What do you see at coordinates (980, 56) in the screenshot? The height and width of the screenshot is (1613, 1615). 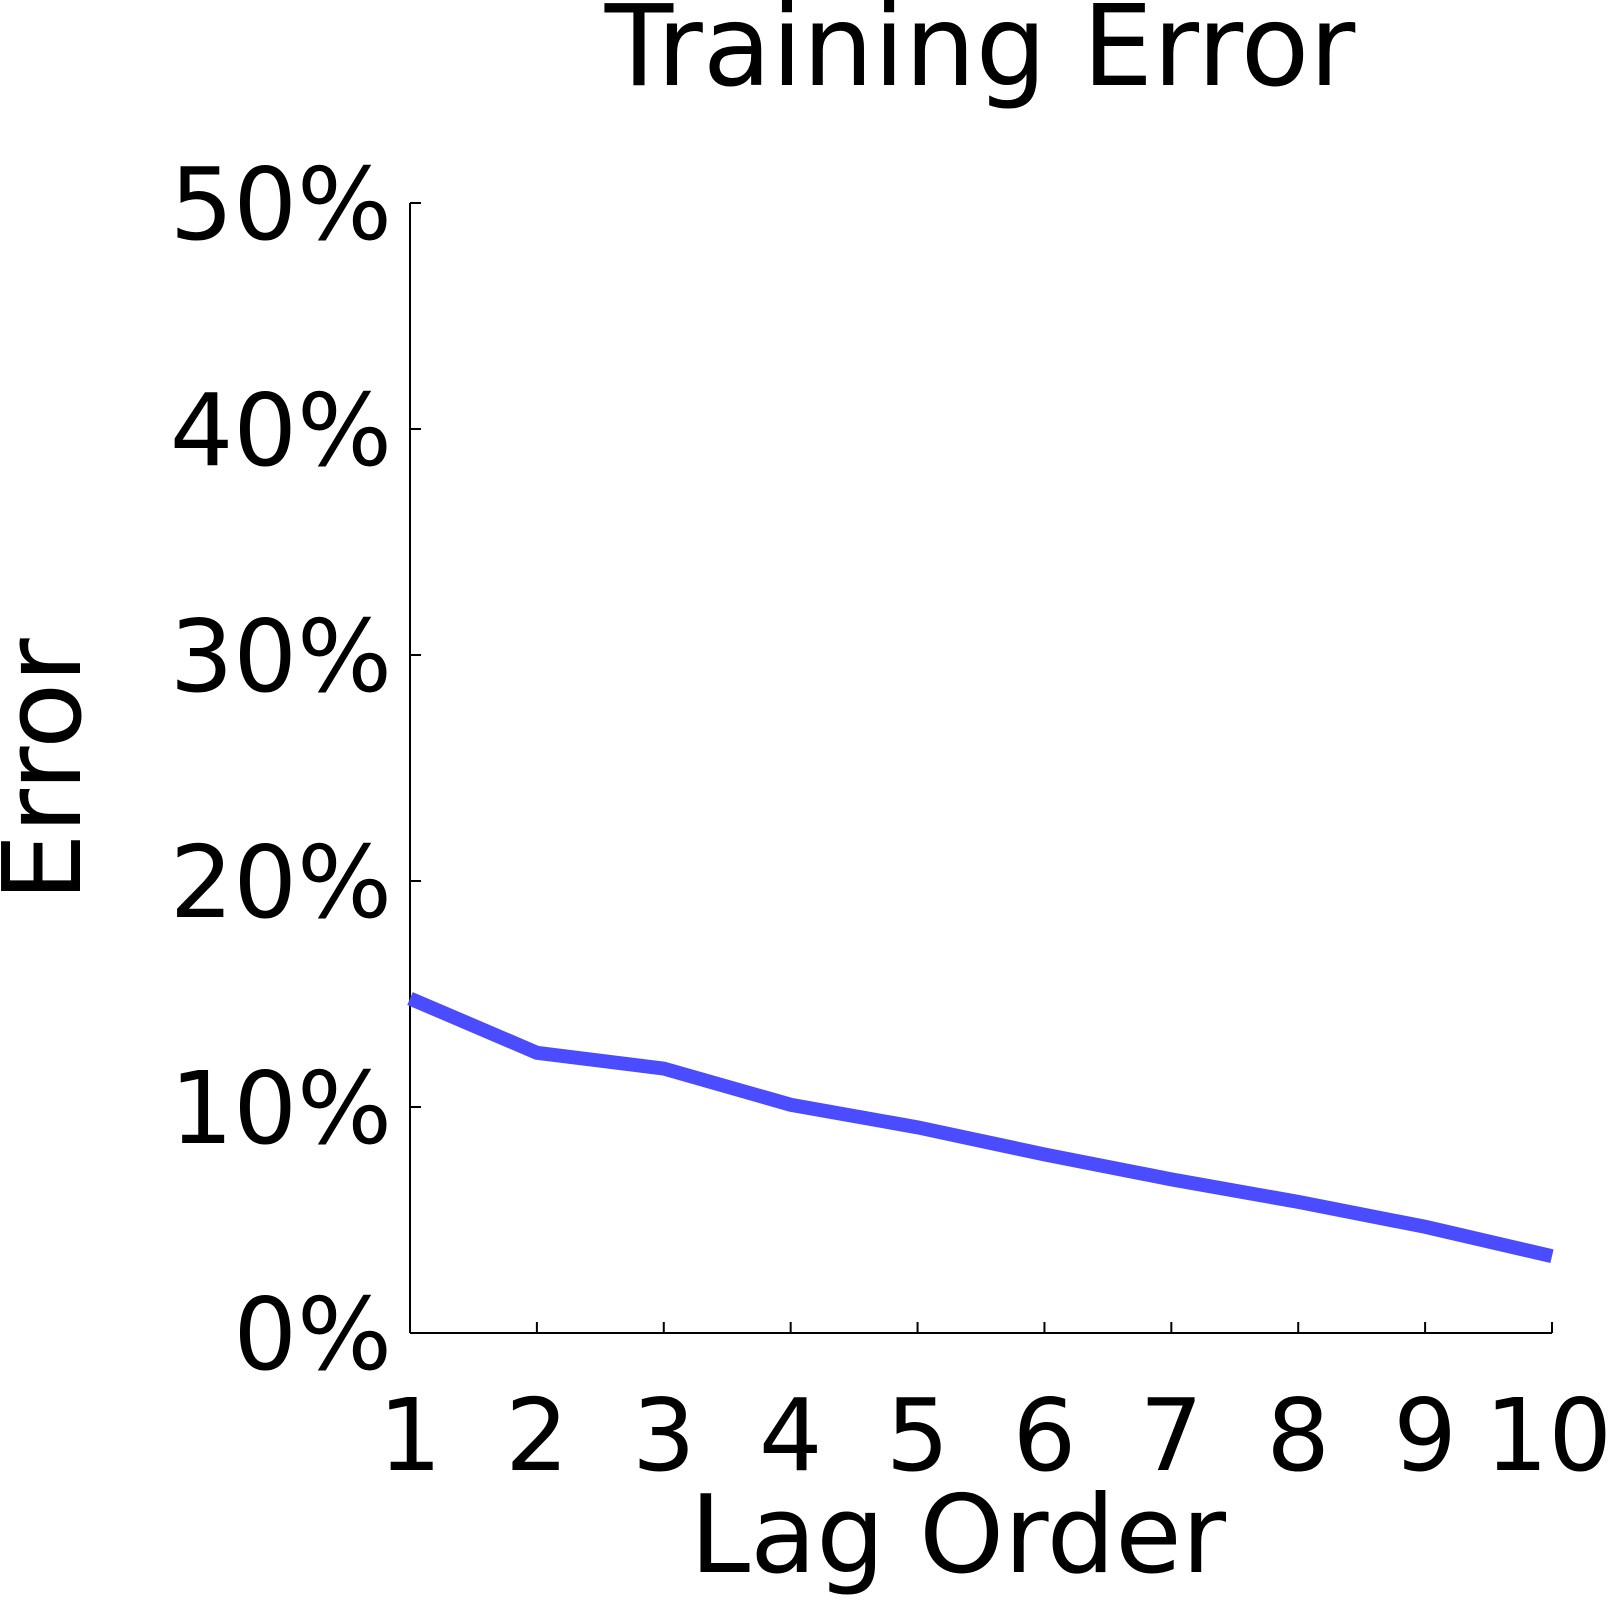 I see `chart-title: Training Error` at bounding box center [980, 56].